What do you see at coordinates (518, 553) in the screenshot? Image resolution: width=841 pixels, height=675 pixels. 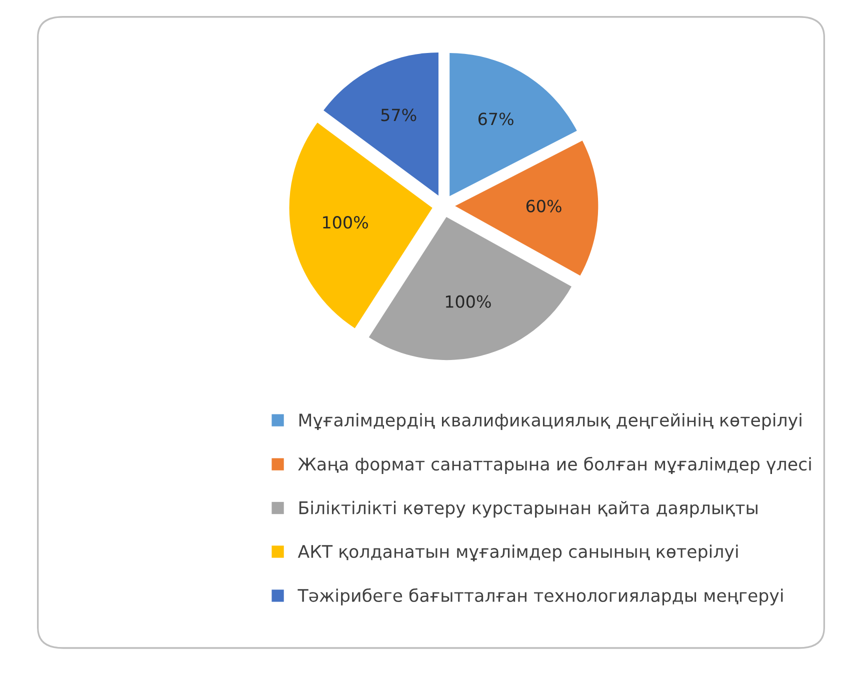 I see `legend-label: АКТ қолданатын мұғалімдер санының көтерілуі` at bounding box center [518, 553].